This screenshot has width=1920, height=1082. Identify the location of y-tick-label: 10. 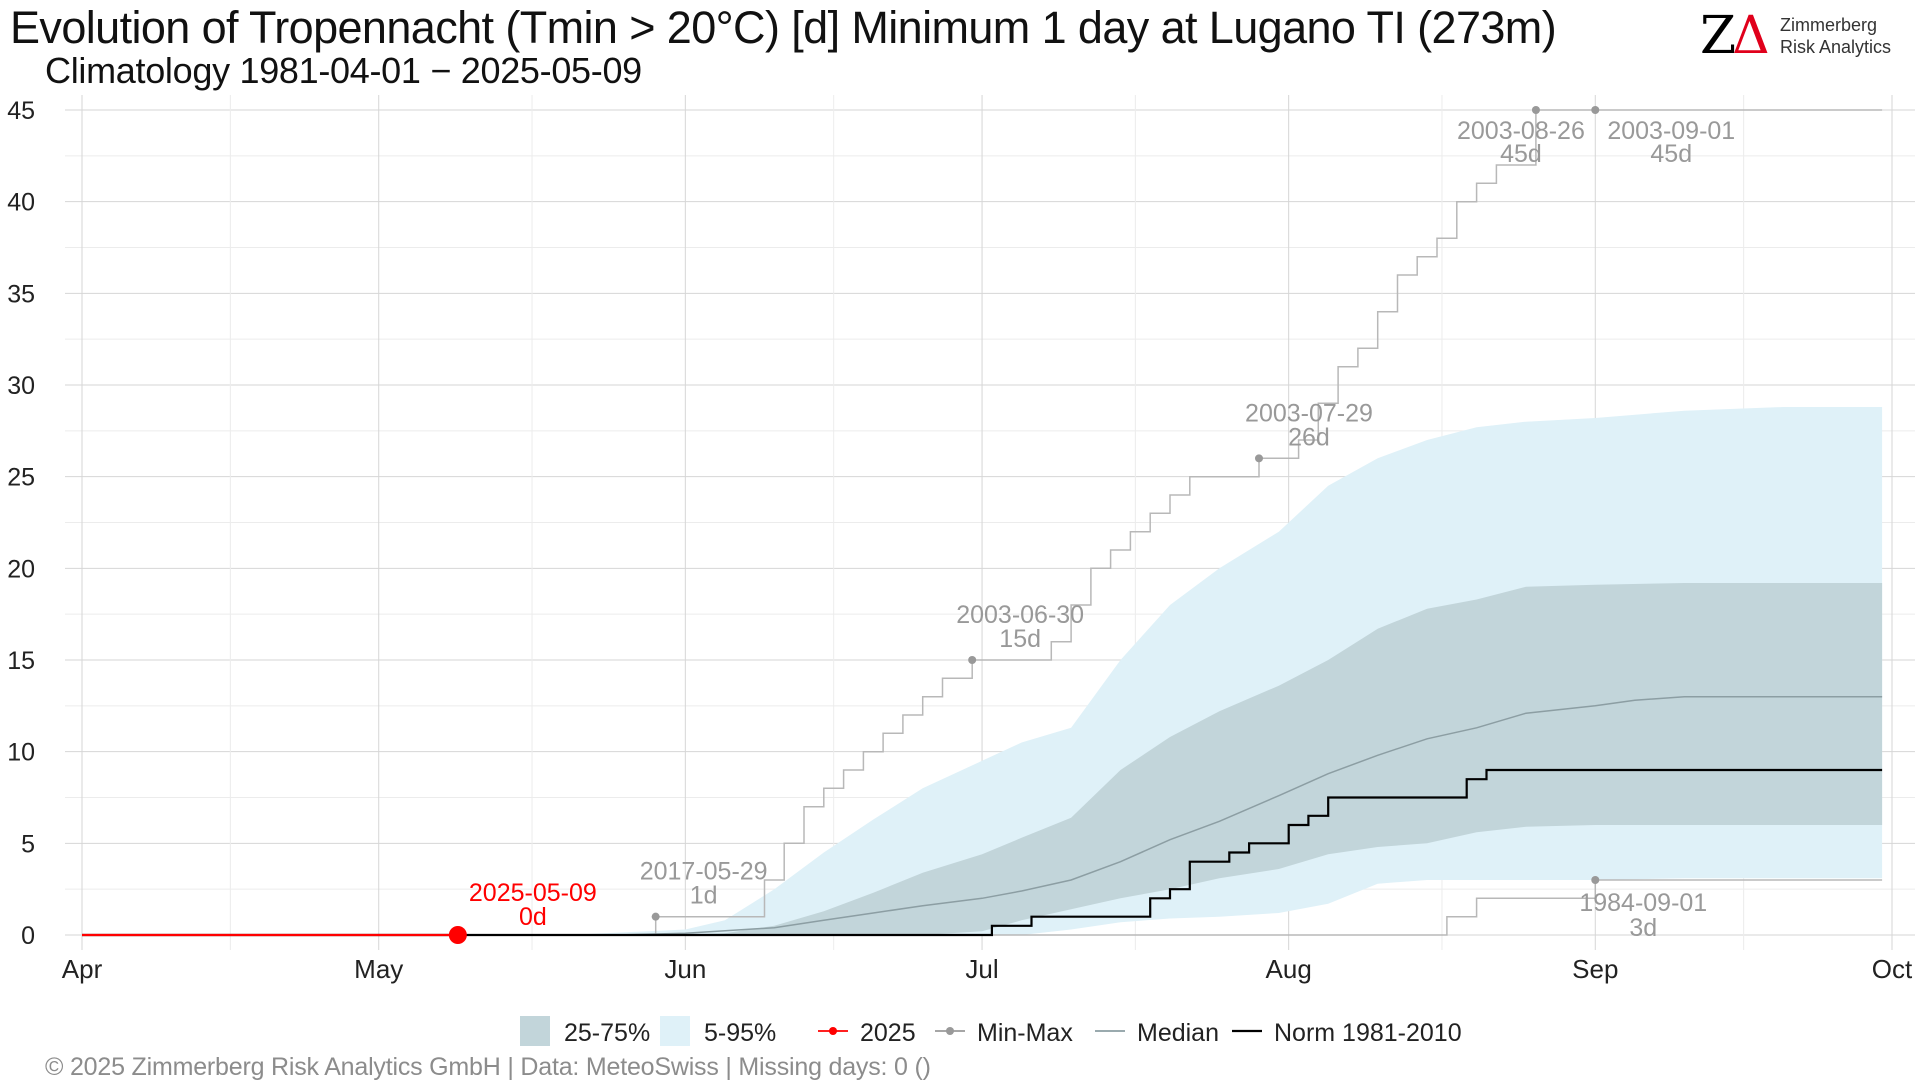
(21, 753).